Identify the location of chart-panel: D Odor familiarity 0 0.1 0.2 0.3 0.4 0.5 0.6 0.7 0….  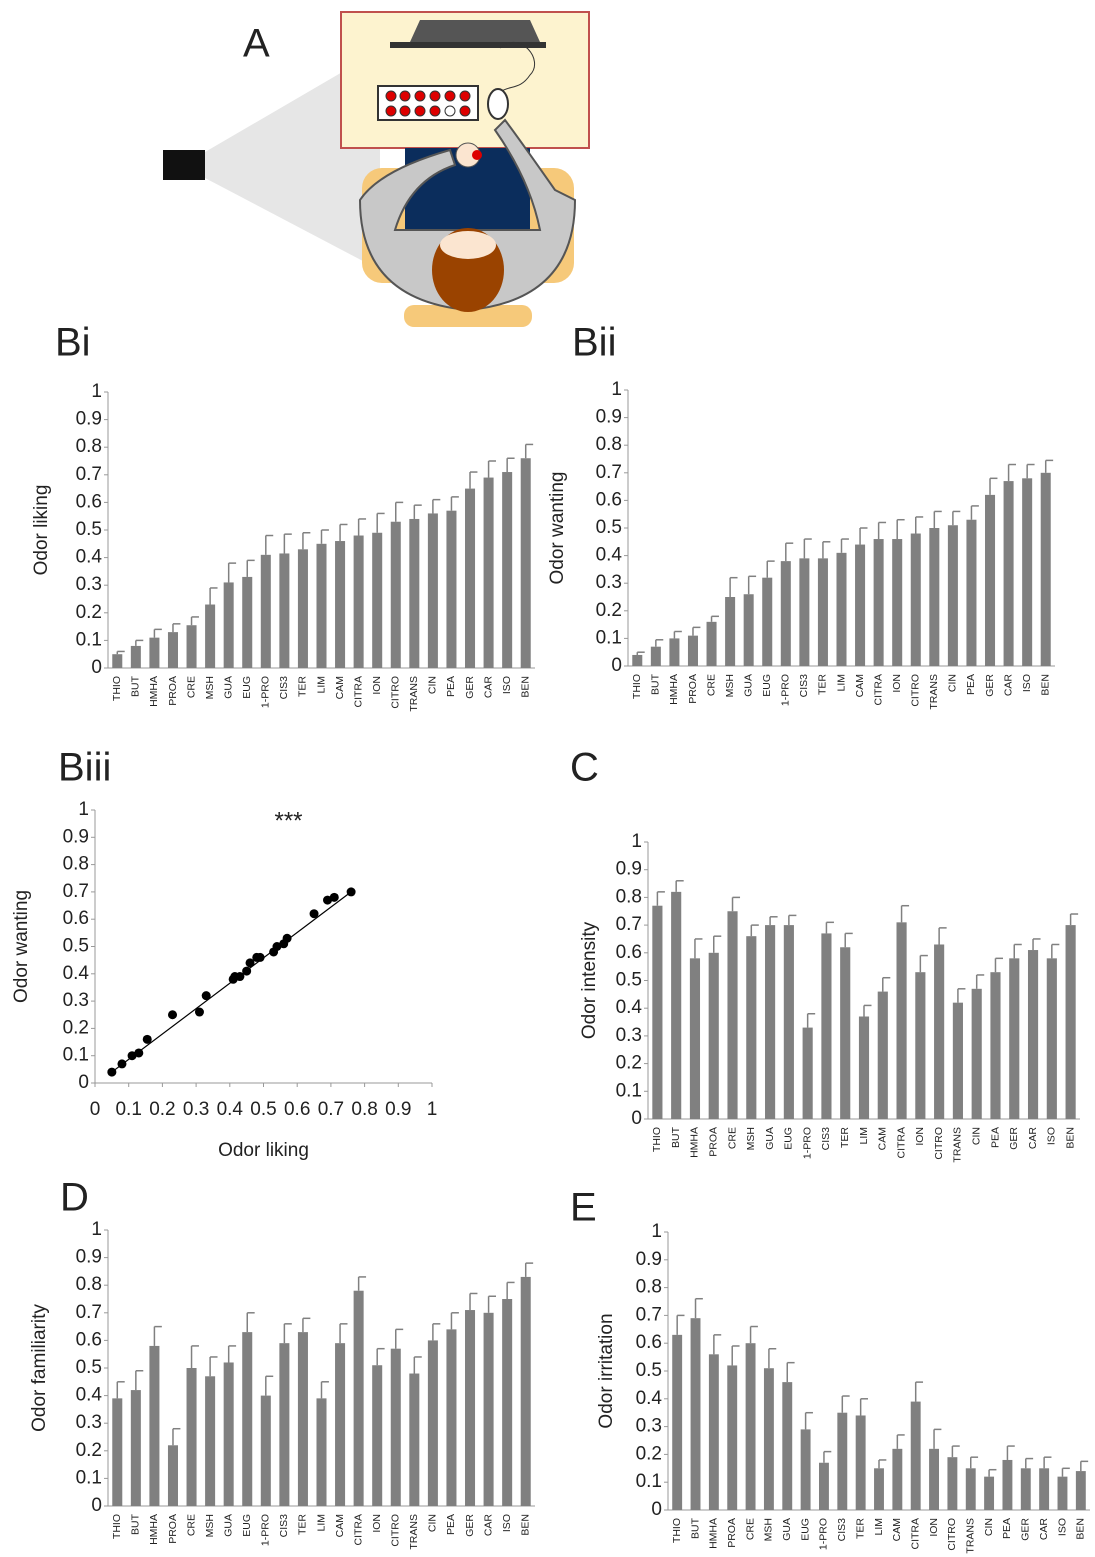
(282, 1363).